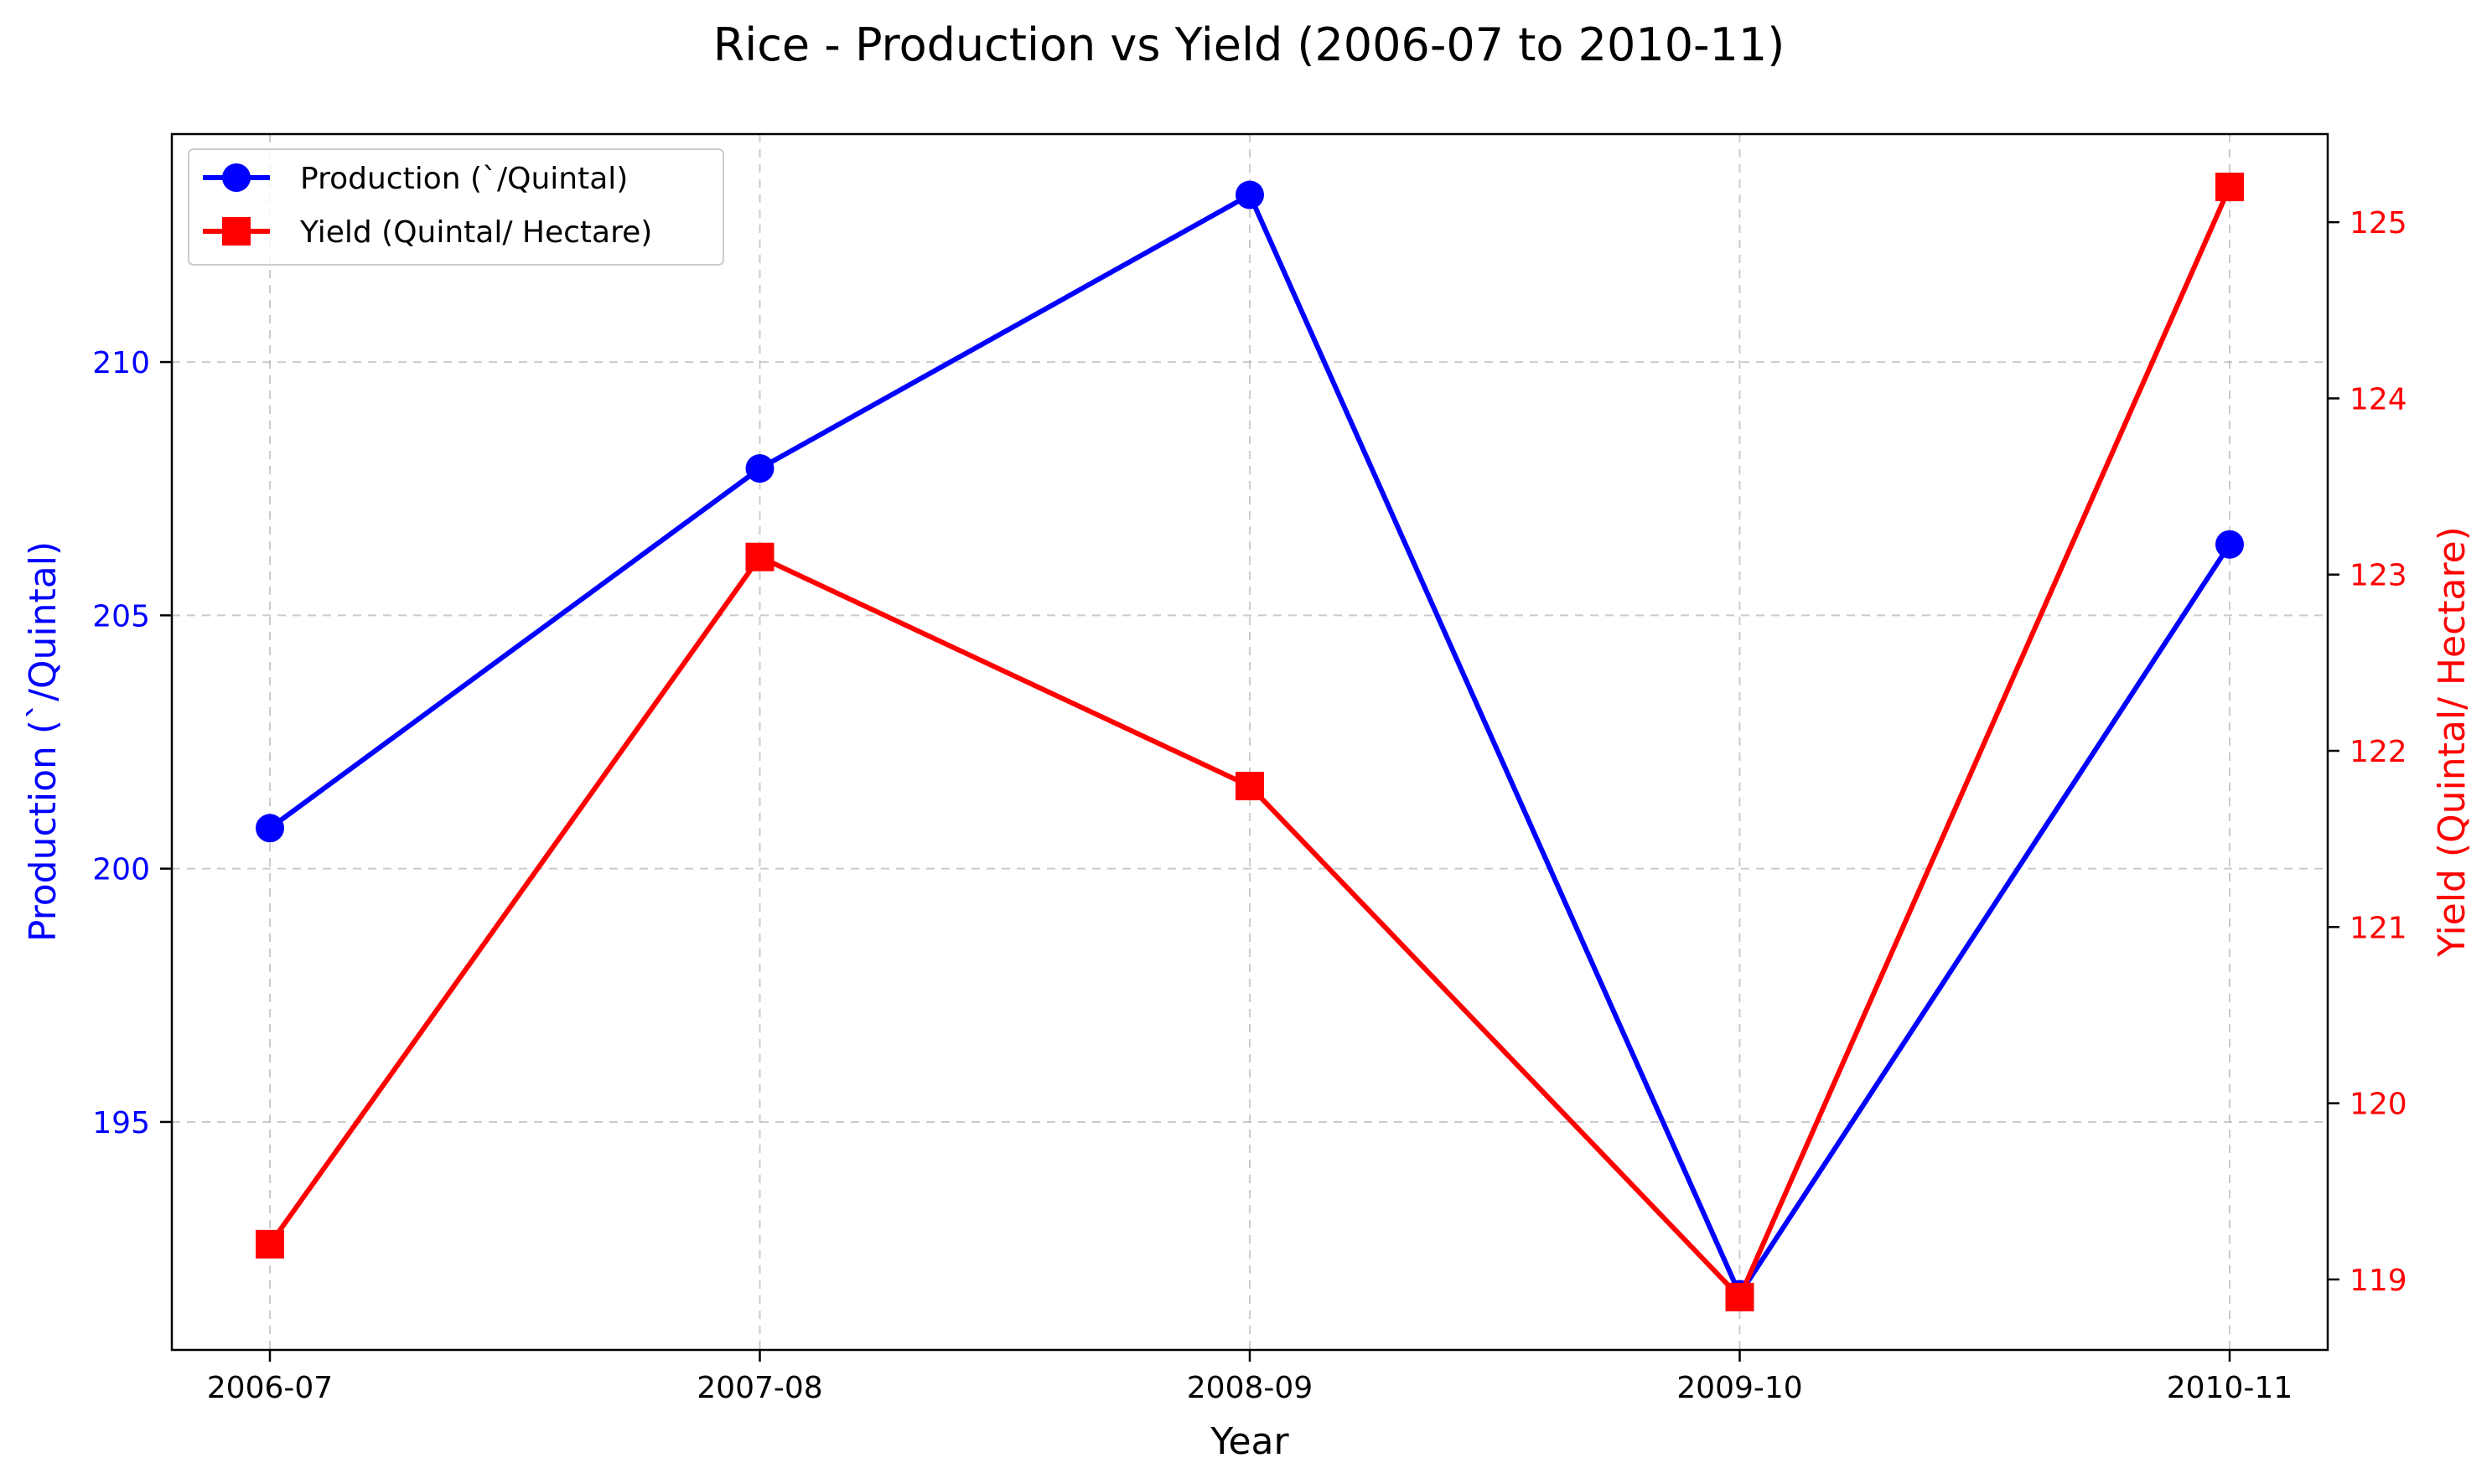  Describe the element at coordinates (43, 741) in the screenshot. I see `y-axis-left-label: Production (`/Quintal)` at that location.